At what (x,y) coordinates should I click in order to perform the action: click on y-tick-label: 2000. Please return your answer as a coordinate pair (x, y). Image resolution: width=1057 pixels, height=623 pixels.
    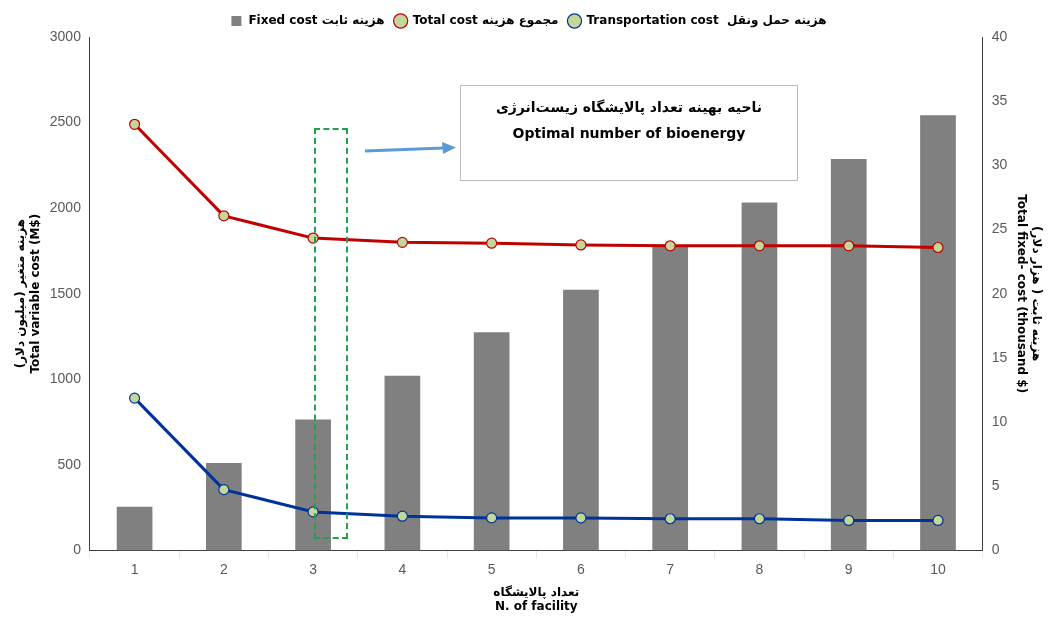
    Looking at the image, I should click on (65, 206).